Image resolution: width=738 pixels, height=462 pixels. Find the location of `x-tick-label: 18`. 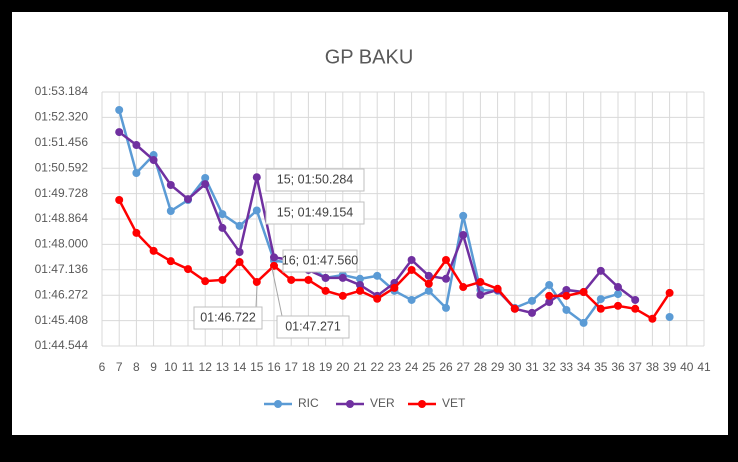

x-tick-label: 18 is located at coordinates (309, 367).